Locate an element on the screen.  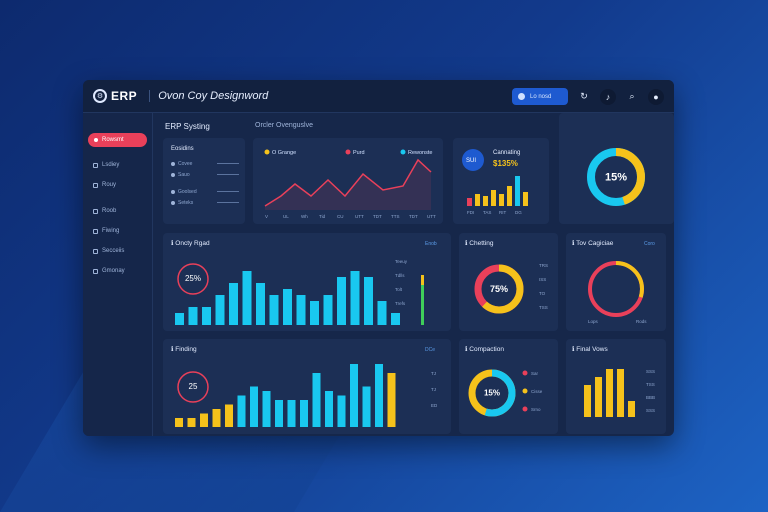
ring-chart: ℹ Tov Cagiciae Coro Lops Rods is located at coordinates (613, 281).